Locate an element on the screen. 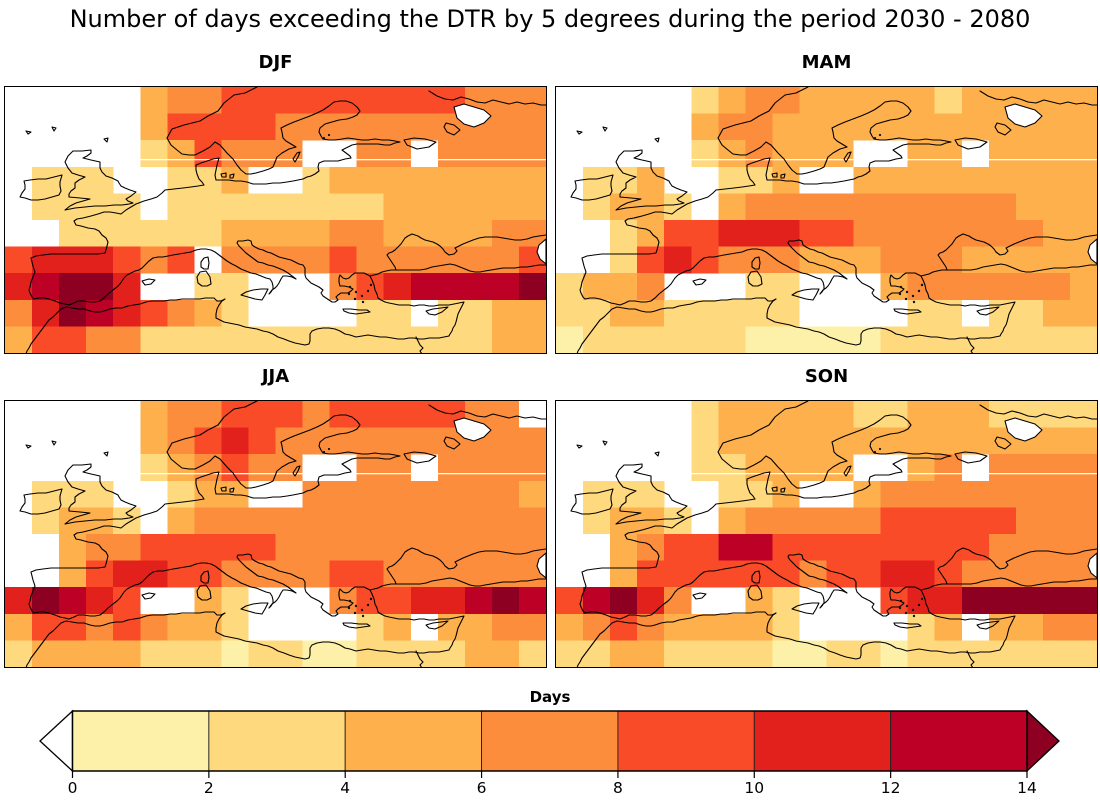 Image resolution: width=1100 pixels, height=800 pixels. colorbar-under-arrow is located at coordinates (56, 741).